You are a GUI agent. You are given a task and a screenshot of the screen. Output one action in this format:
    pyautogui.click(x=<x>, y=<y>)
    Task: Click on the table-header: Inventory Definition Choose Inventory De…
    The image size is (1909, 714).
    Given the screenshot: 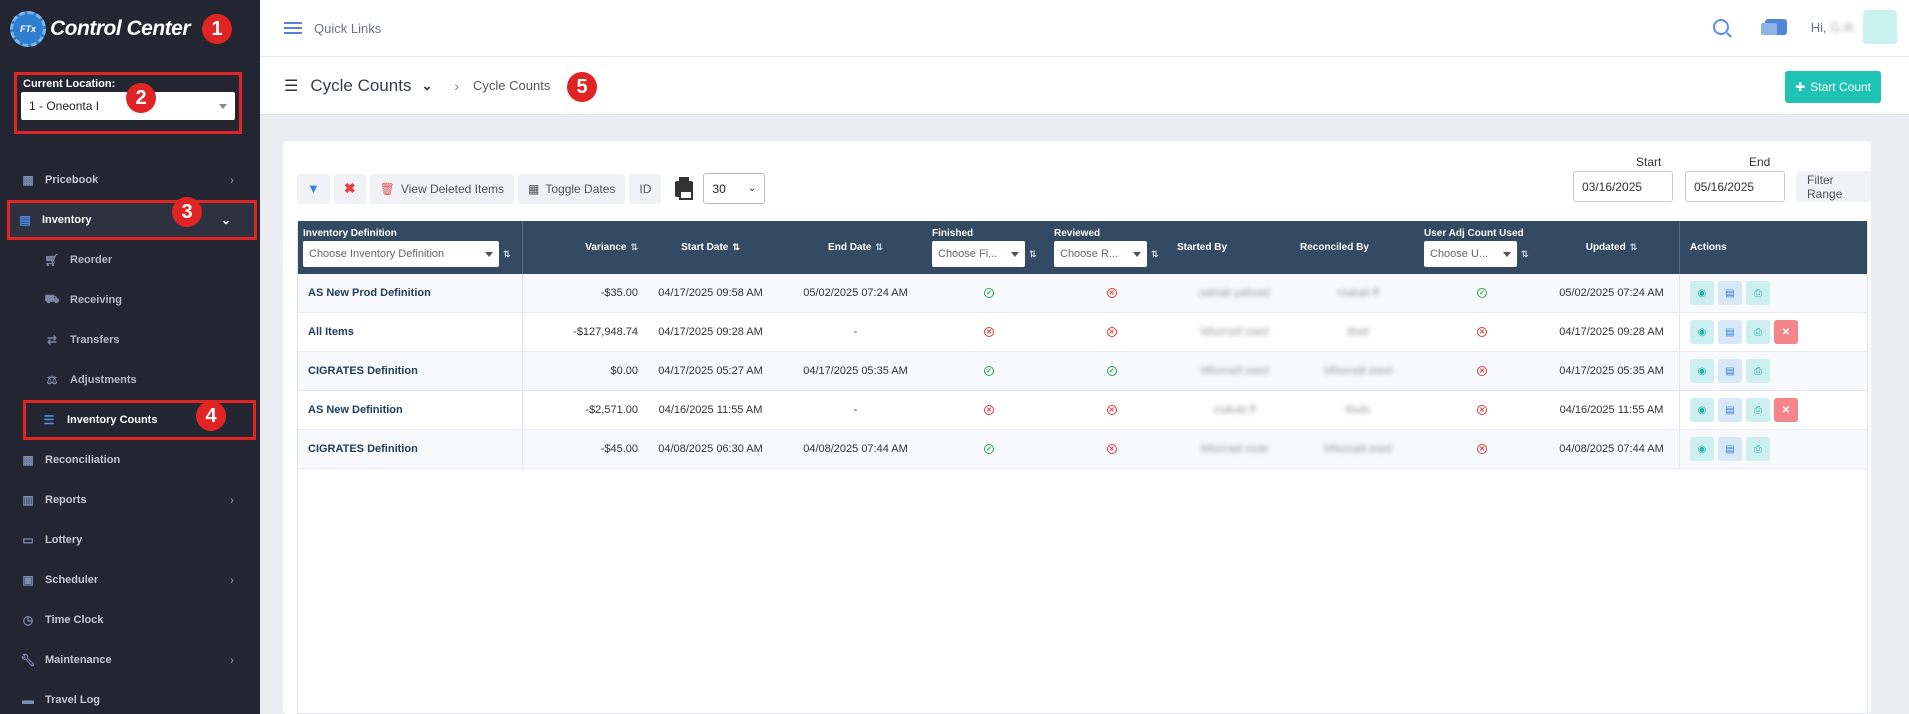 What is the action you would take?
    pyautogui.click(x=1082, y=247)
    